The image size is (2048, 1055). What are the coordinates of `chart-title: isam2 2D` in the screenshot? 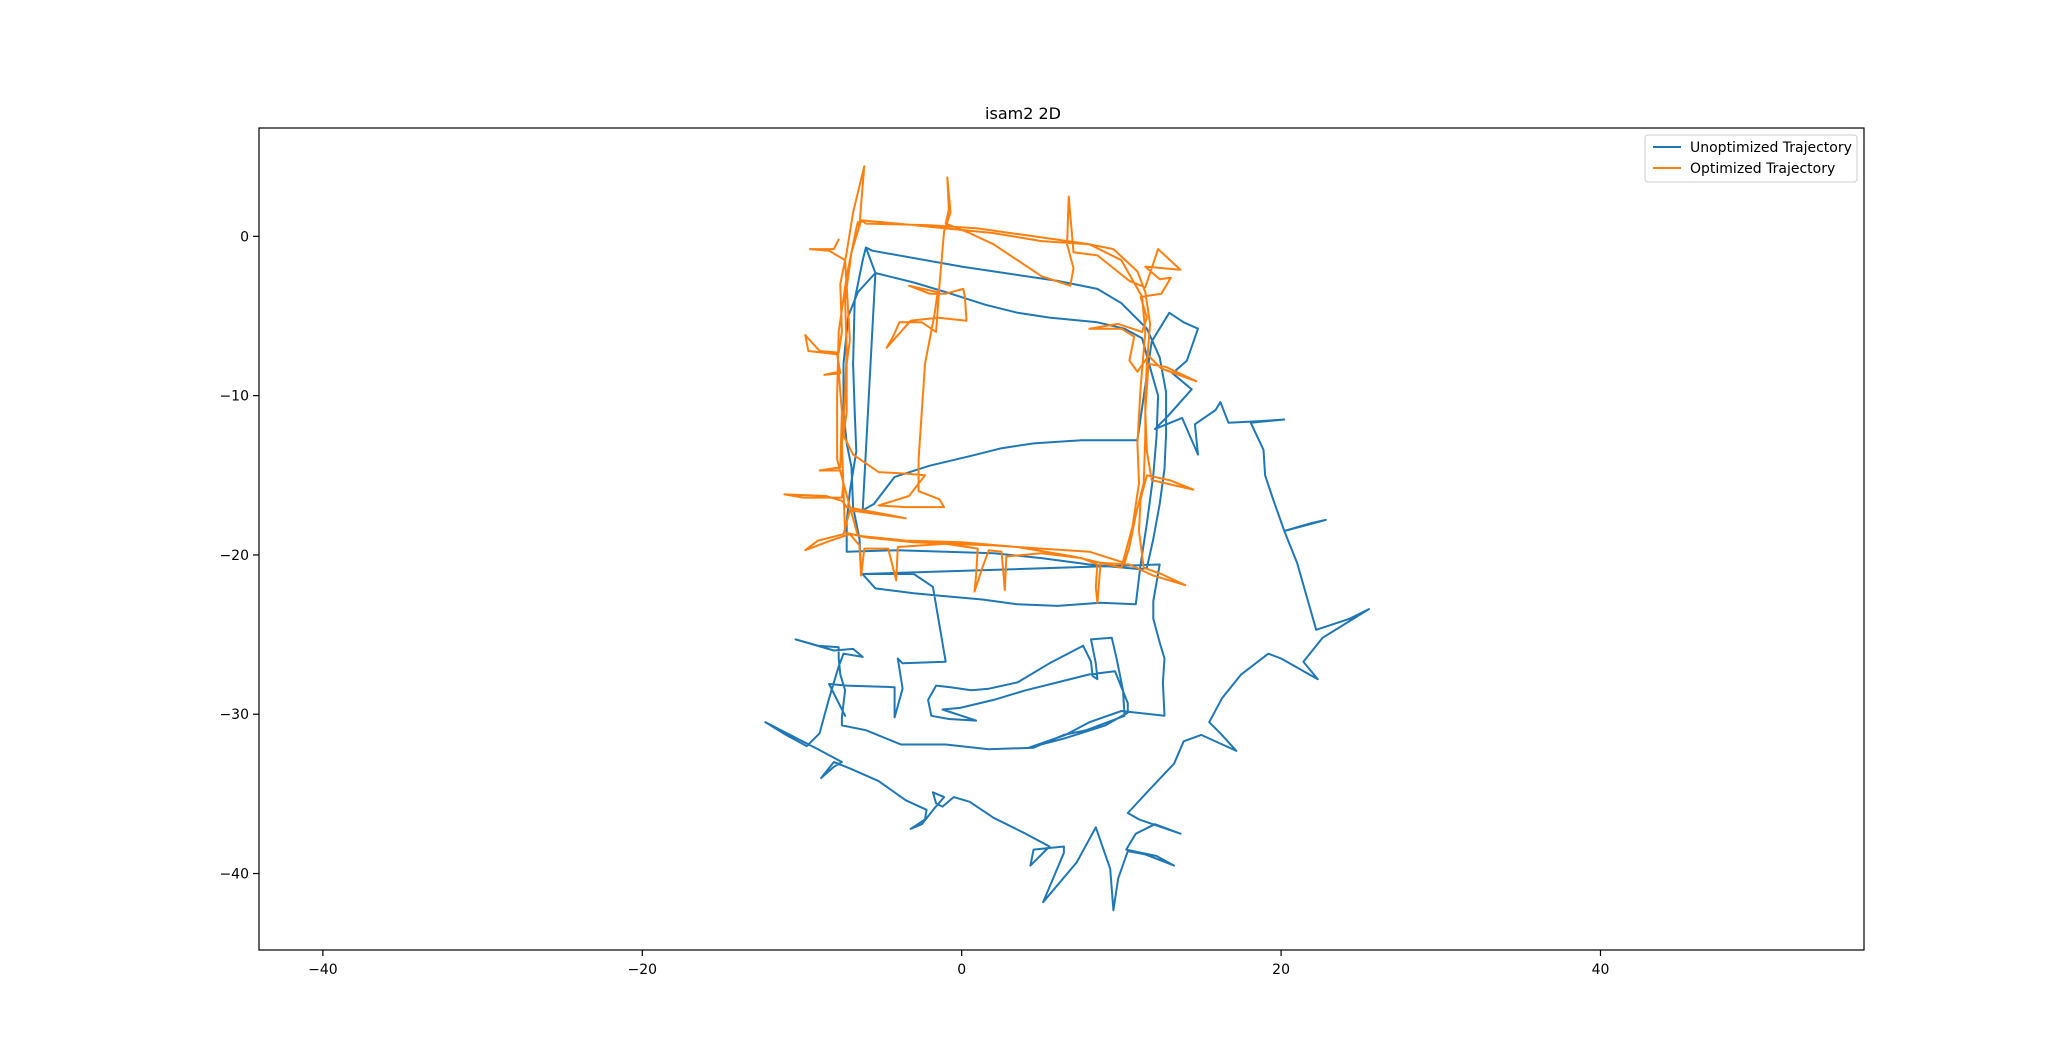 It's located at (1023, 113).